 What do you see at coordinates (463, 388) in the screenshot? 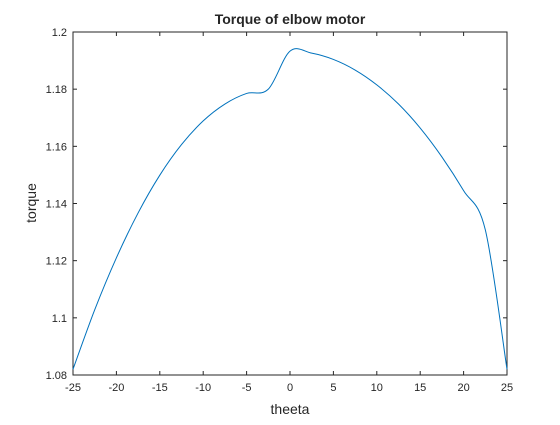
I see `x-tick-label: 20` at bounding box center [463, 388].